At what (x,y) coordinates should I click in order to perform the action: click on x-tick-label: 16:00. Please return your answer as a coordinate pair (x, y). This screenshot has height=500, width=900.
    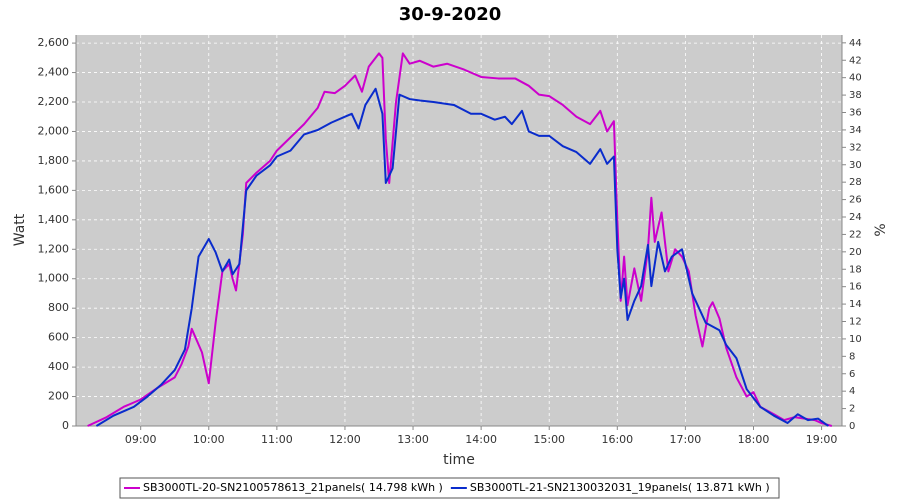
    Looking at the image, I should click on (617, 439).